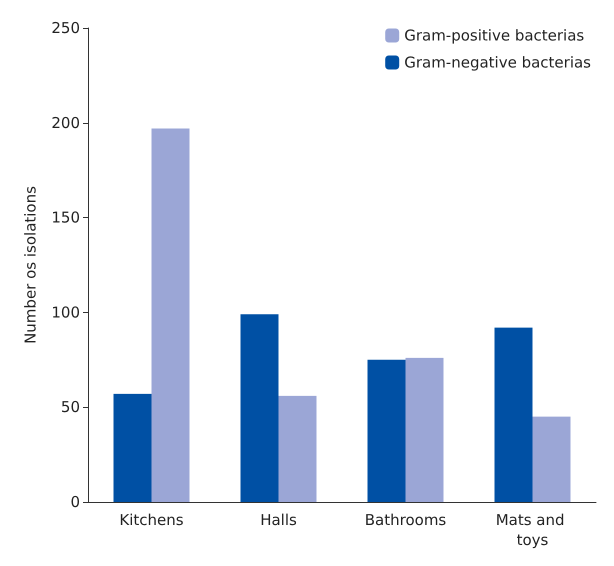 Image resolution: width=614 pixels, height=566 pixels. I want to click on x-tick-label: Kitchens, so click(151, 520).